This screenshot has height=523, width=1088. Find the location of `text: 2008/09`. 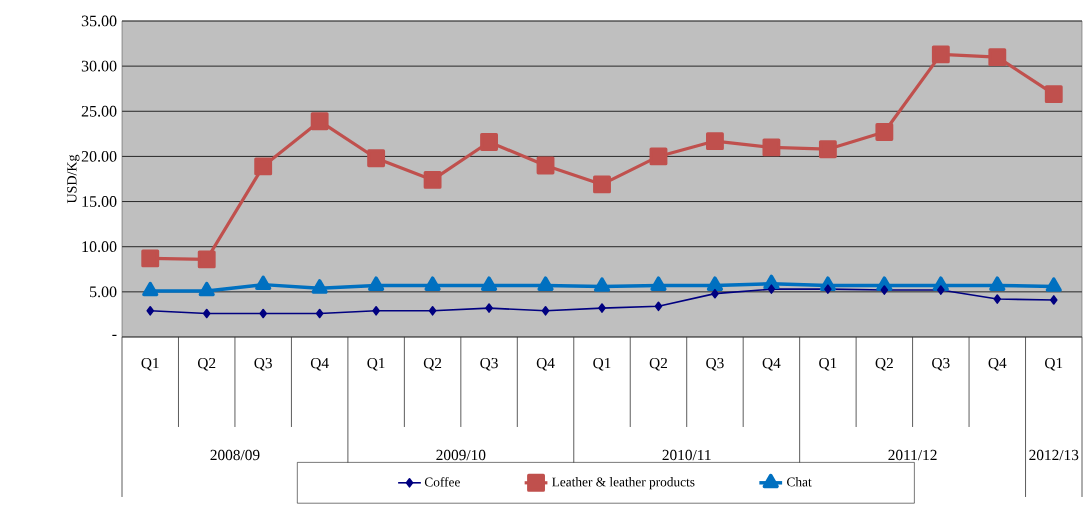

text: 2008/09 is located at coordinates (235, 455).